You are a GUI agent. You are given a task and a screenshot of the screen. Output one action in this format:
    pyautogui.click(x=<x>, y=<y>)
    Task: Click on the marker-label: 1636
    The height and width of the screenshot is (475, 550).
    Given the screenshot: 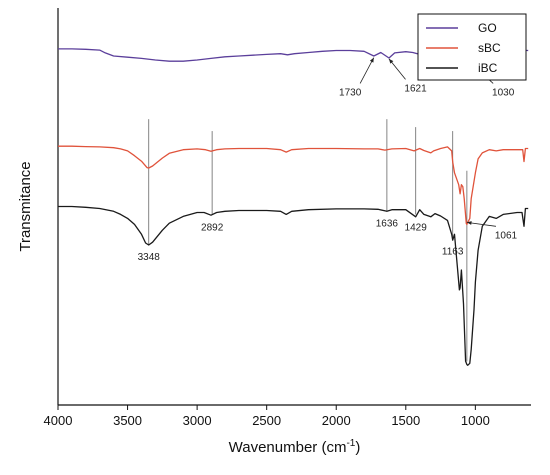 What is the action you would take?
    pyautogui.click(x=387, y=223)
    